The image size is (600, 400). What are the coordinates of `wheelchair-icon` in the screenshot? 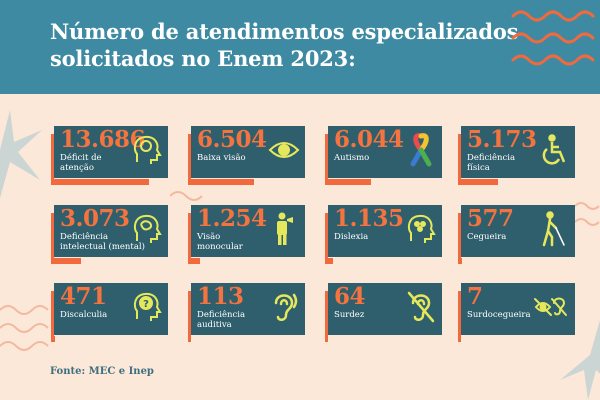 It's located at (554, 149).